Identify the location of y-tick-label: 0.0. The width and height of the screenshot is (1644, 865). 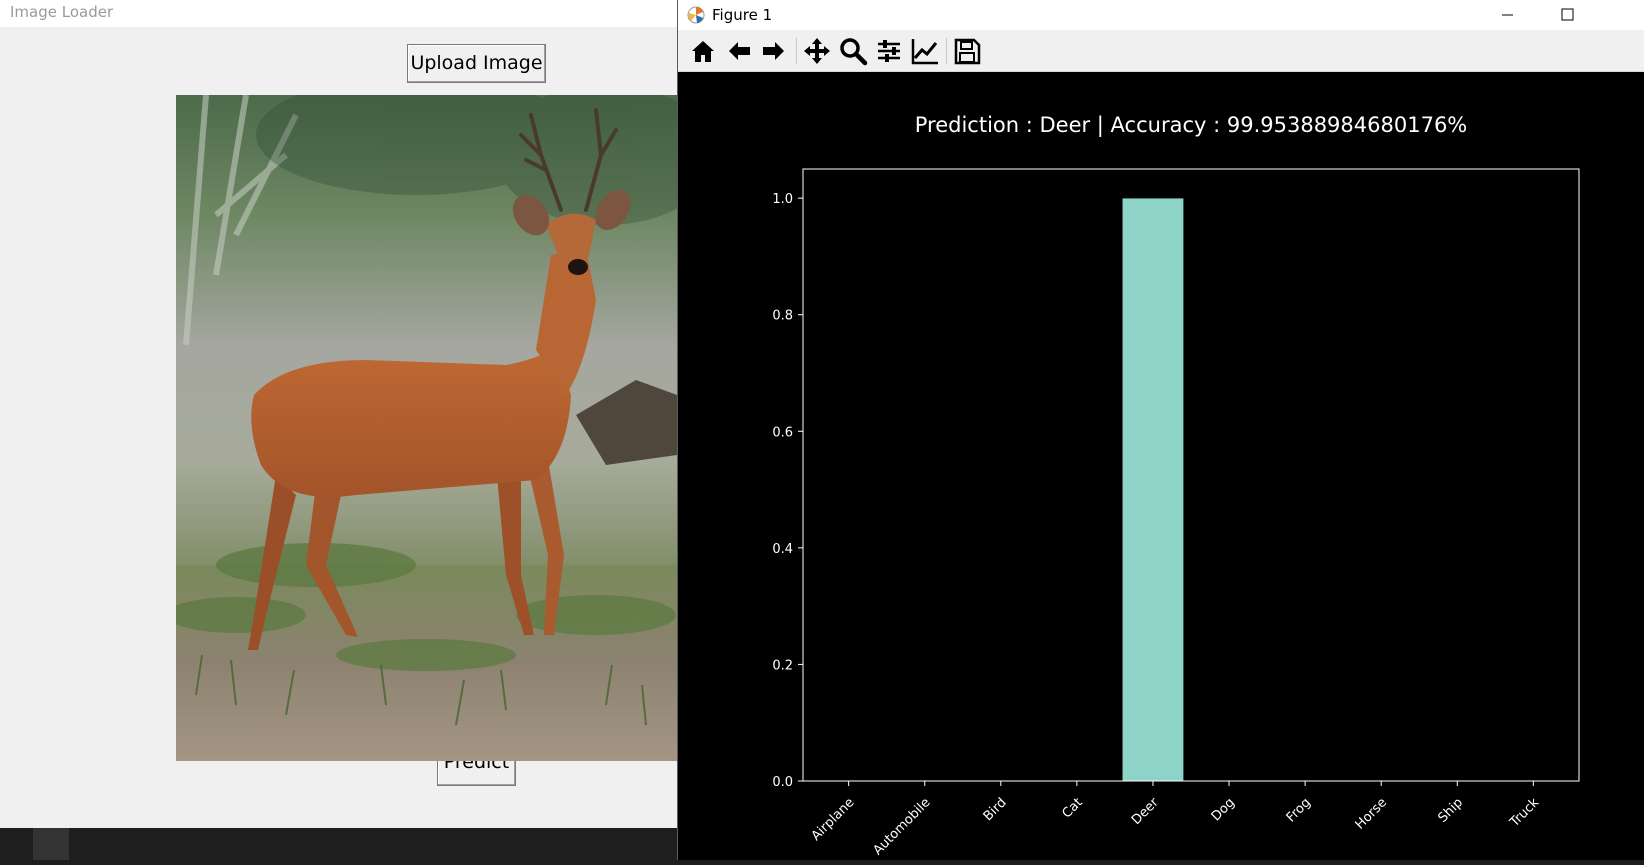
(782, 782).